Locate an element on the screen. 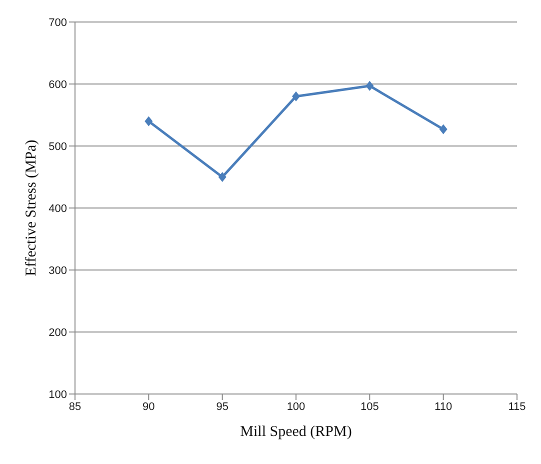 This screenshot has width=541, height=464. y-tick-label: 200 is located at coordinates (57, 332).